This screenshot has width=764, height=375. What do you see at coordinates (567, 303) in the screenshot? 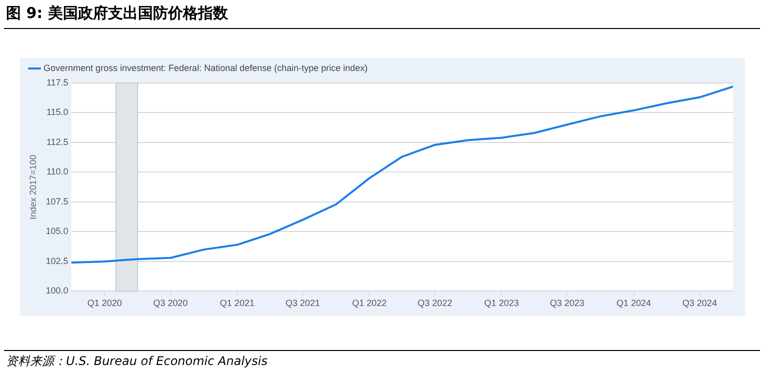
I see `x-tick-label: Q3 2023` at bounding box center [567, 303].